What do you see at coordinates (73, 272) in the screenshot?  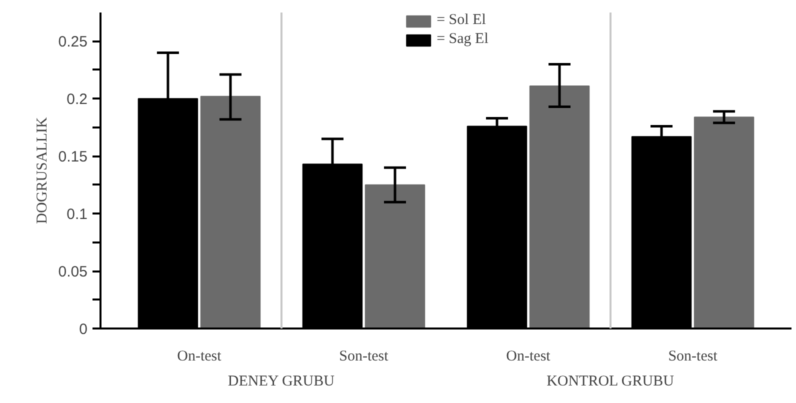 I see `y-tick-label: 0.05` at bounding box center [73, 272].